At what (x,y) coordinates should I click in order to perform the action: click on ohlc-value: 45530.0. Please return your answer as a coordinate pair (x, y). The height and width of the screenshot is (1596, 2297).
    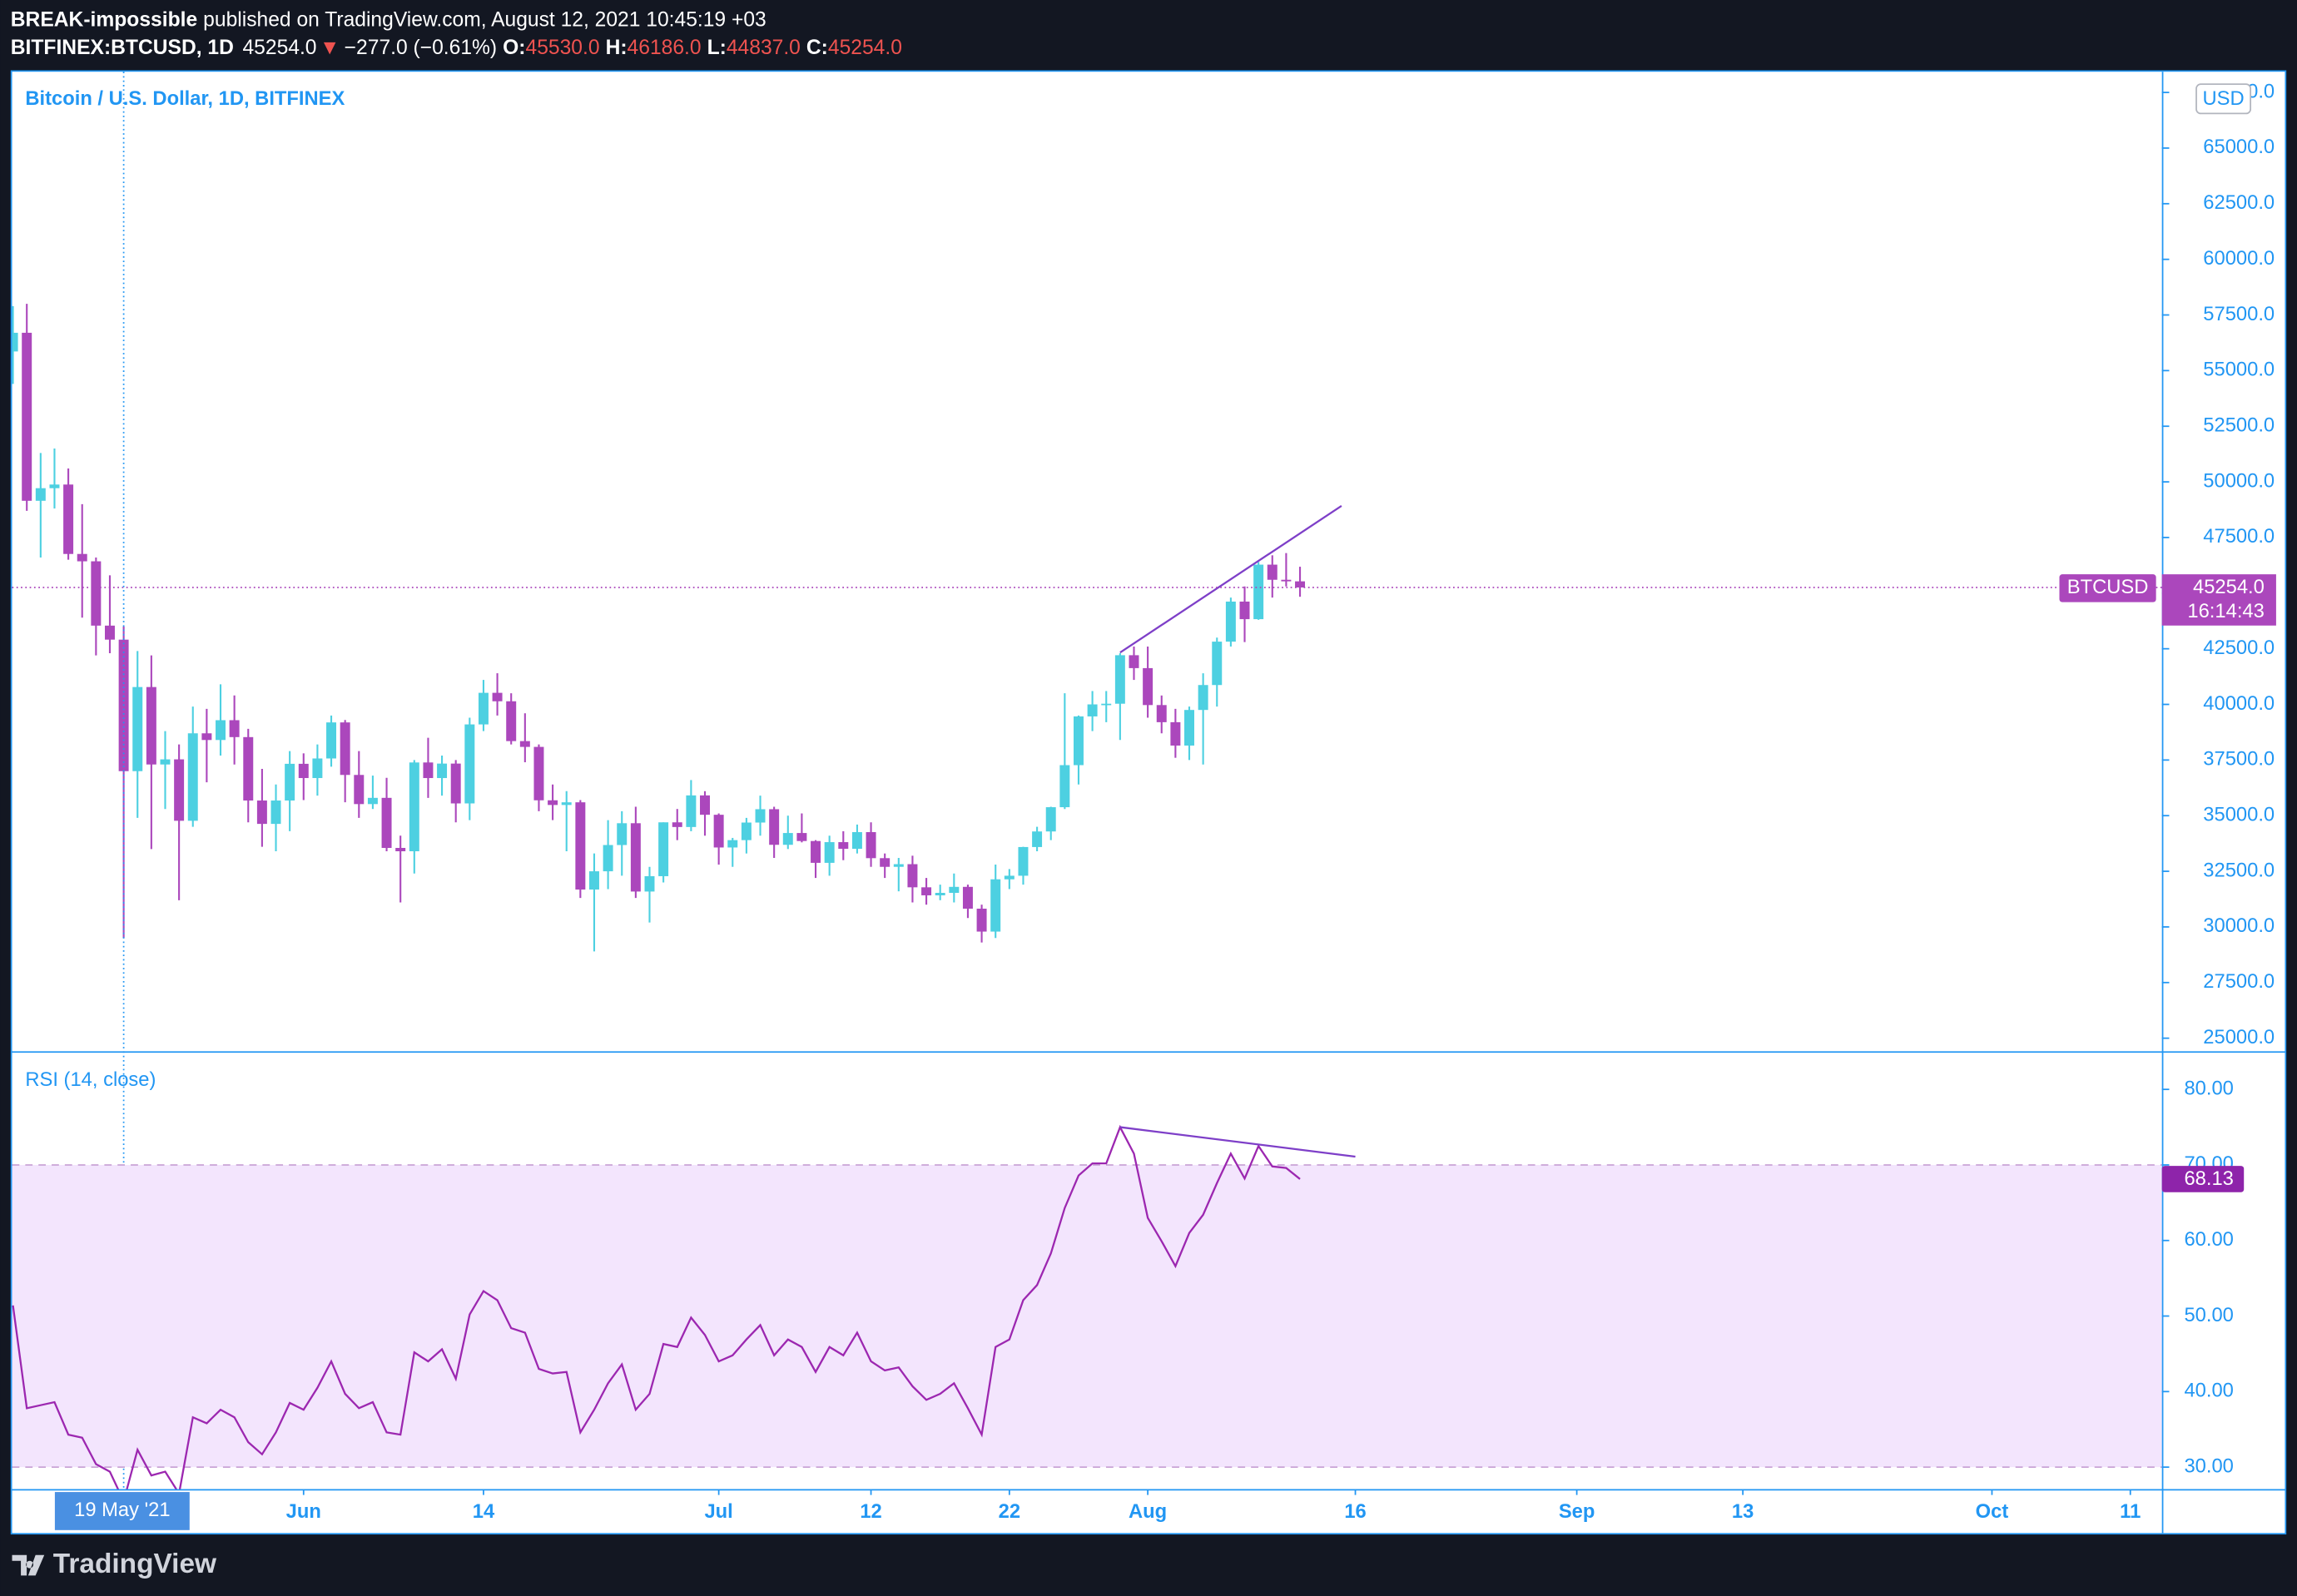
    Looking at the image, I should click on (563, 48).